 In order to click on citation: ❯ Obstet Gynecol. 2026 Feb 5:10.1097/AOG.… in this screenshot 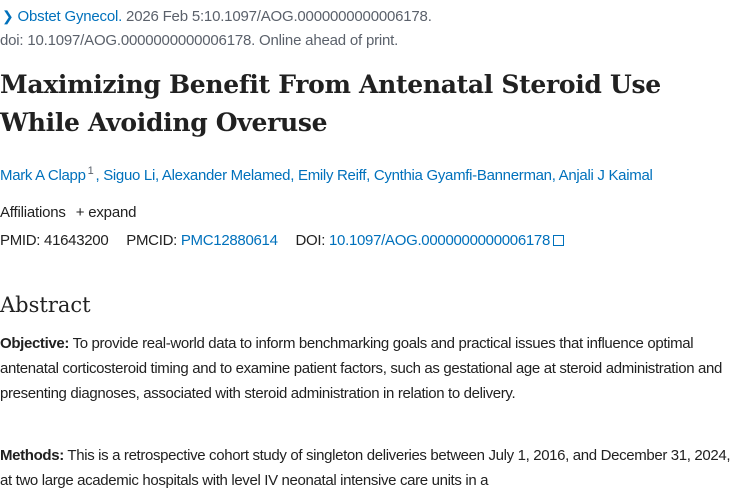, I will do `click(216, 28)`.